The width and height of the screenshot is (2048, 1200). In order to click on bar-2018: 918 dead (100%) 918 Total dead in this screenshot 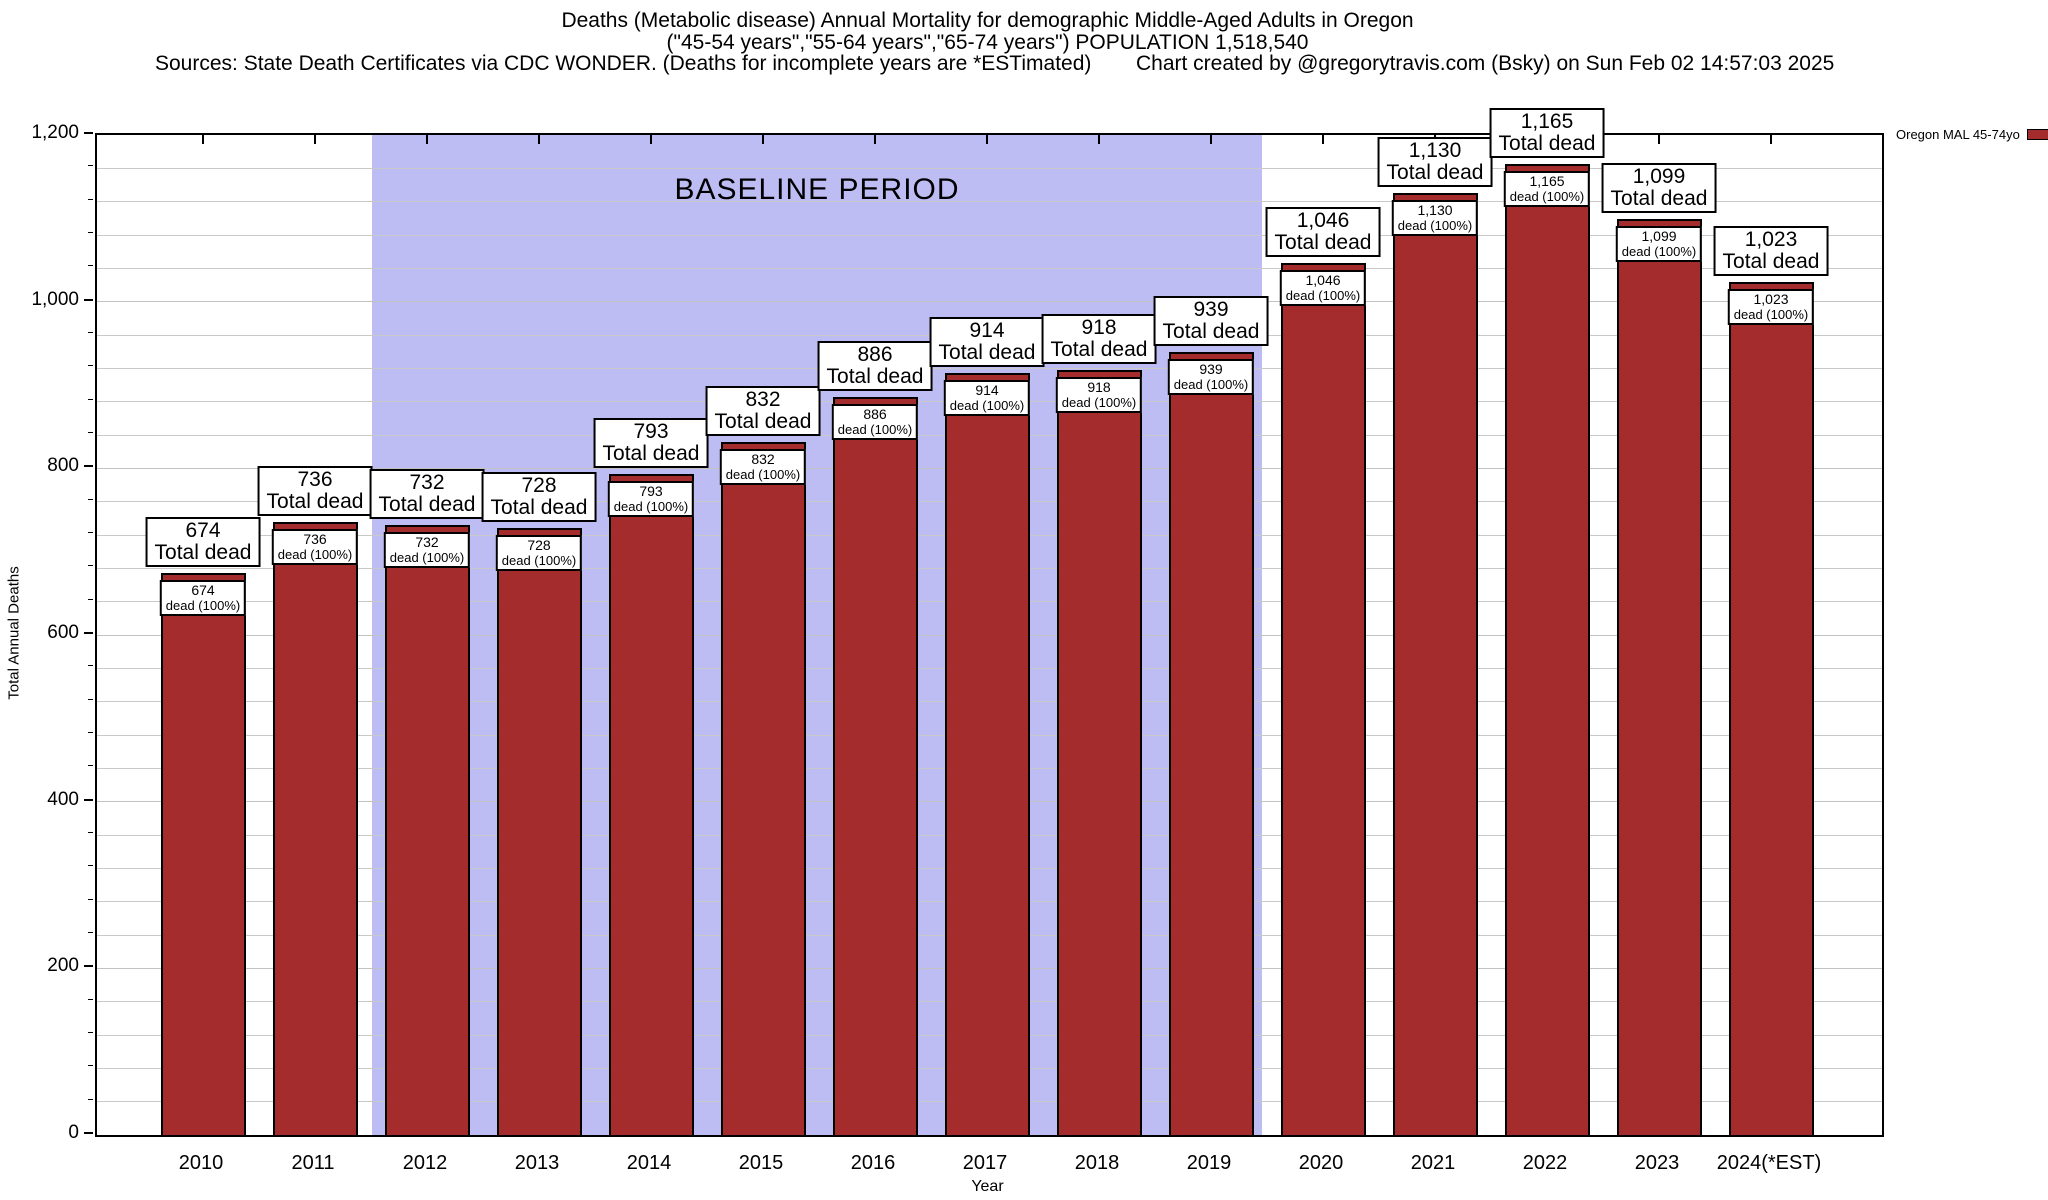, I will do `click(1099, 724)`.